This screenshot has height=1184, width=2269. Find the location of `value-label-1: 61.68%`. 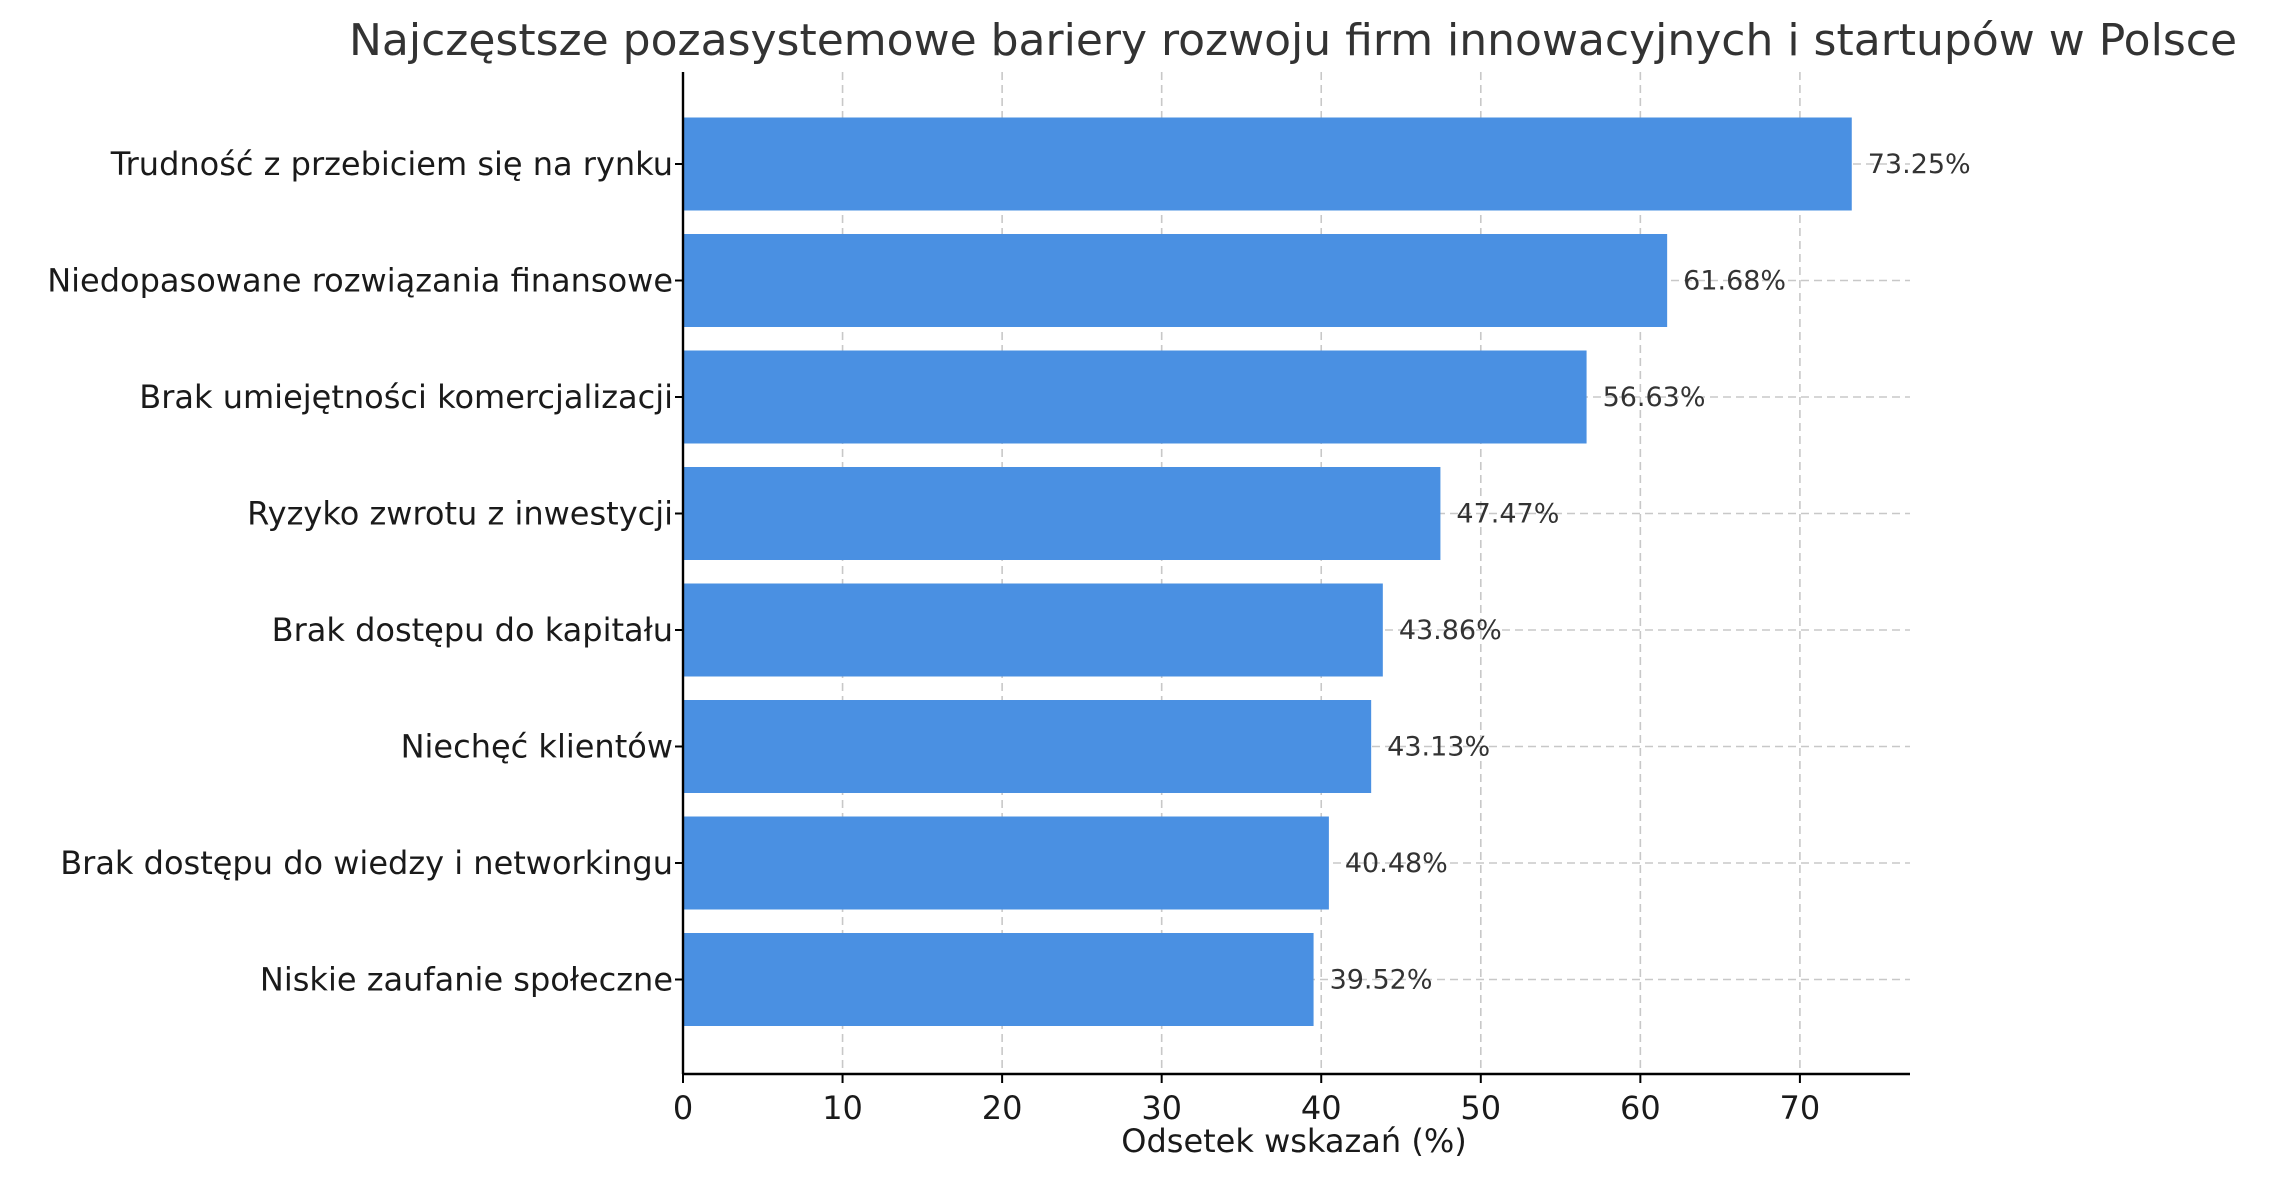

value-label-1: 61.68% is located at coordinates (1734, 281).